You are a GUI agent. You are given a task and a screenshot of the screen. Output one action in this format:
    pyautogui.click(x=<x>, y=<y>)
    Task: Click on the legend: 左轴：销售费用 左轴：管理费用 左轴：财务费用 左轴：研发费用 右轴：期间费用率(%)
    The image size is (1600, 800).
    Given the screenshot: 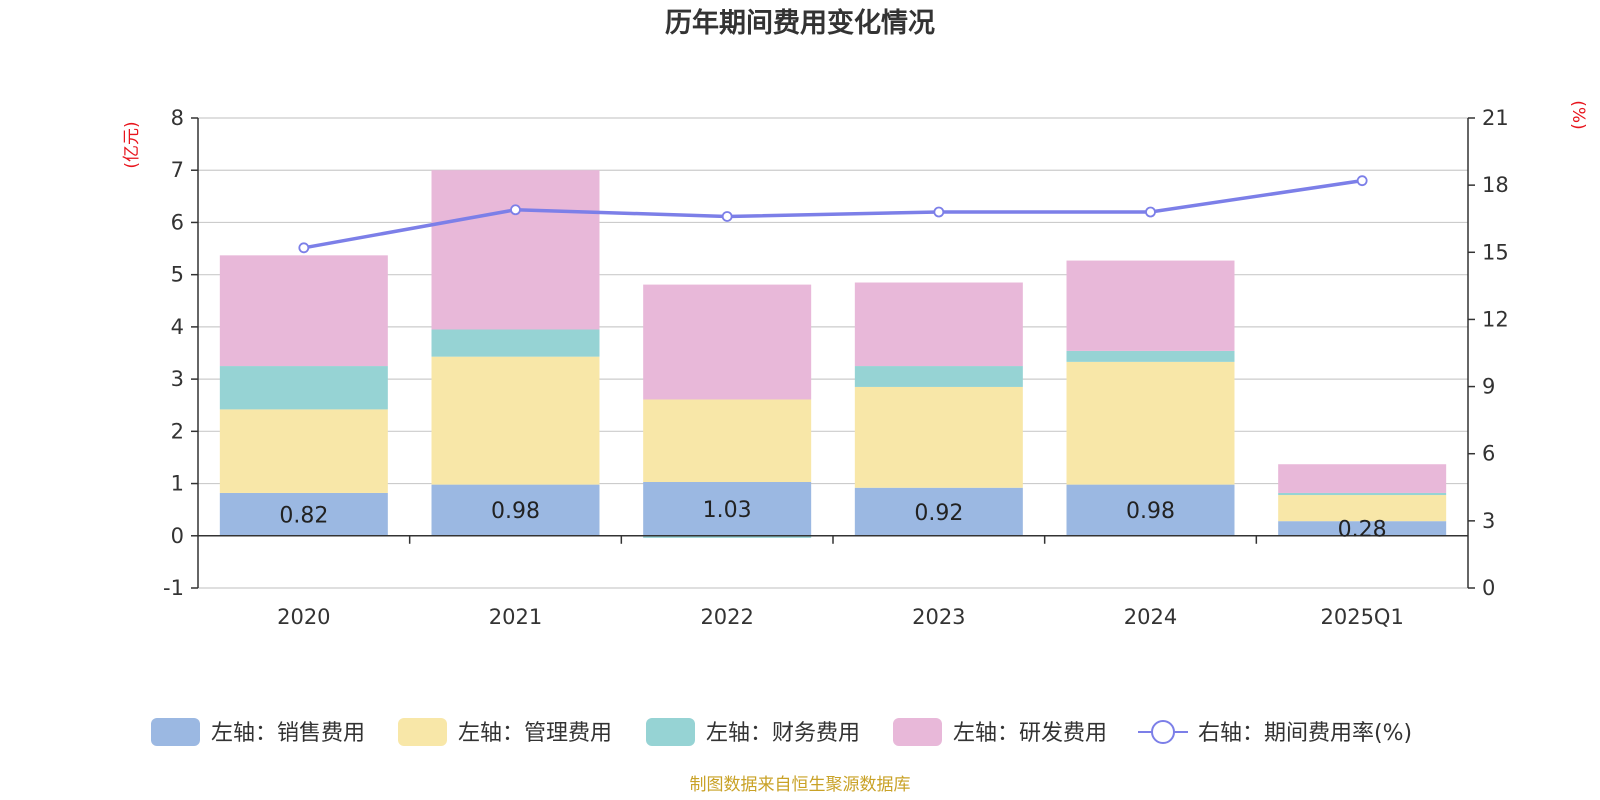 What is the action you would take?
    pyautogui.click(x=781, y=732)
    